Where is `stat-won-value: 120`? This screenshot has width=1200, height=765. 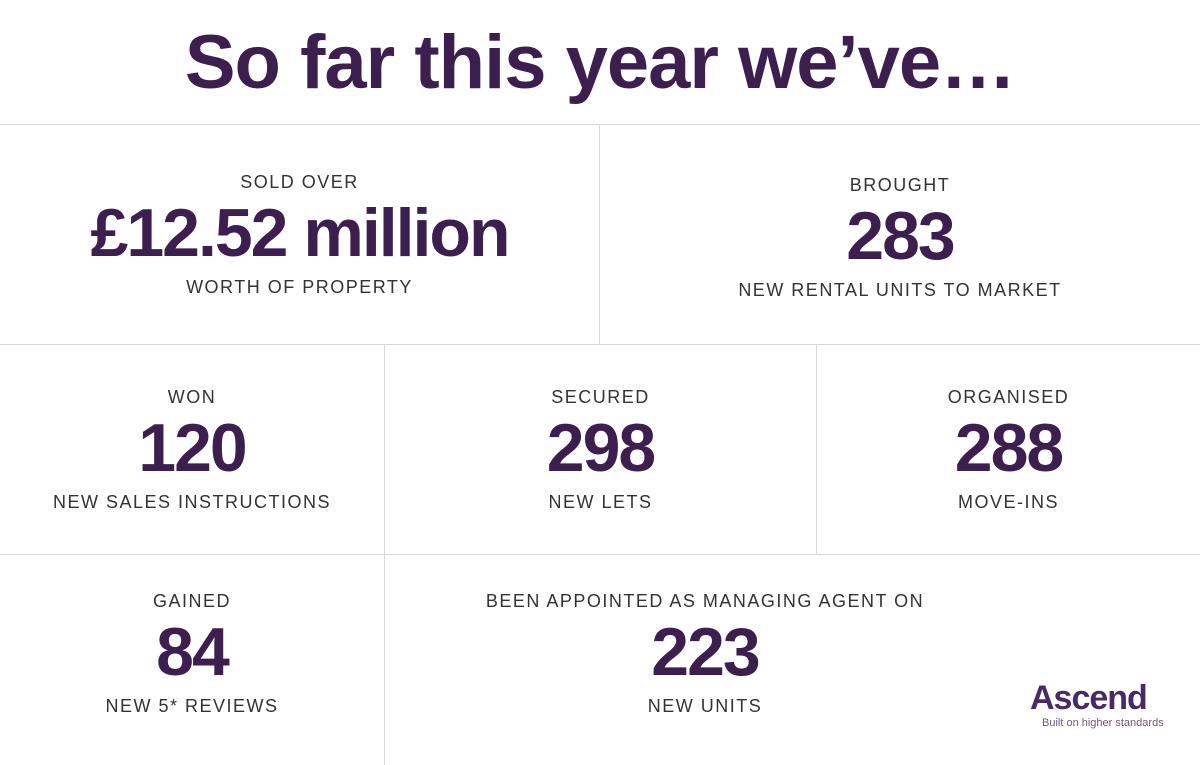 stat-won-value: 120 is located at coordinates (192, 447).